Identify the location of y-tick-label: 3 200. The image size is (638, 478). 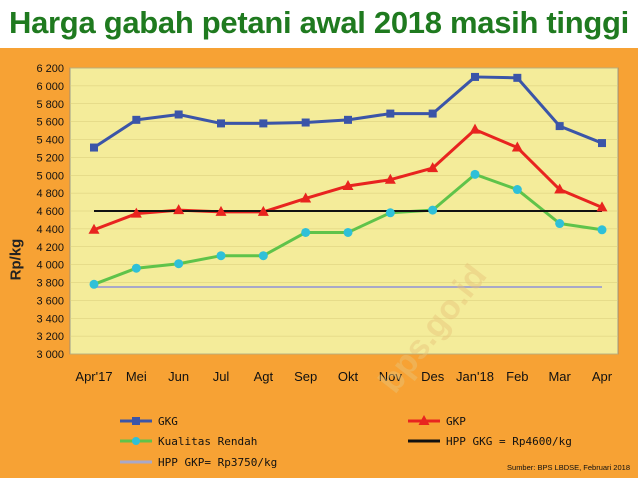
(50, 337).